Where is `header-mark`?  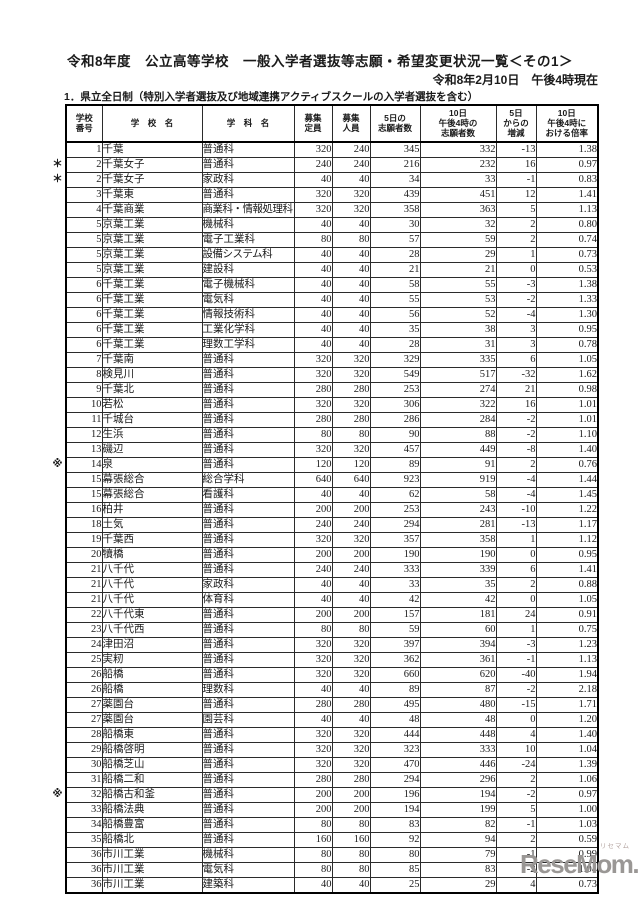
header-mark is located at coordinates (58, 123).